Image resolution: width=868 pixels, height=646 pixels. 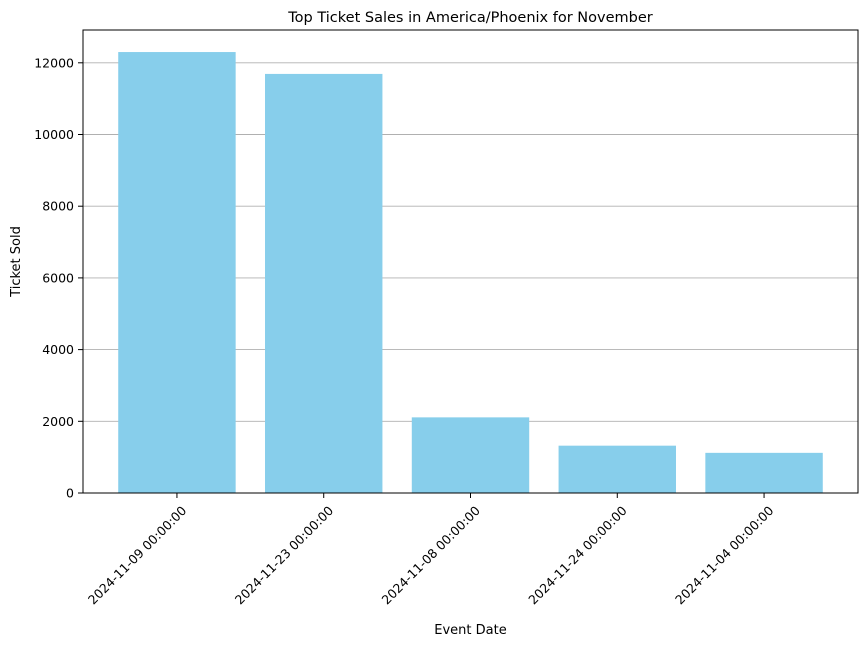 I want to click on x-tick-label: 2024-11-09 00:00:00, so click(x=137, y=555).